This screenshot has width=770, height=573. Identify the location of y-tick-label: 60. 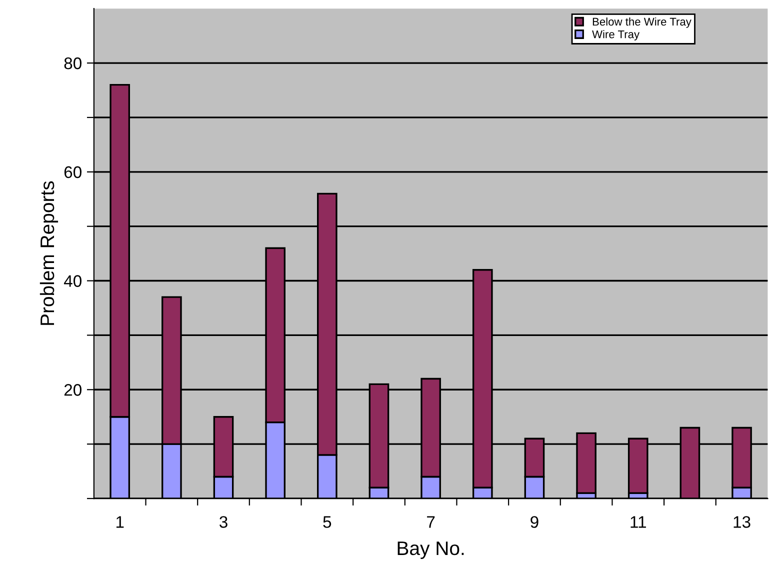
(73, 172).